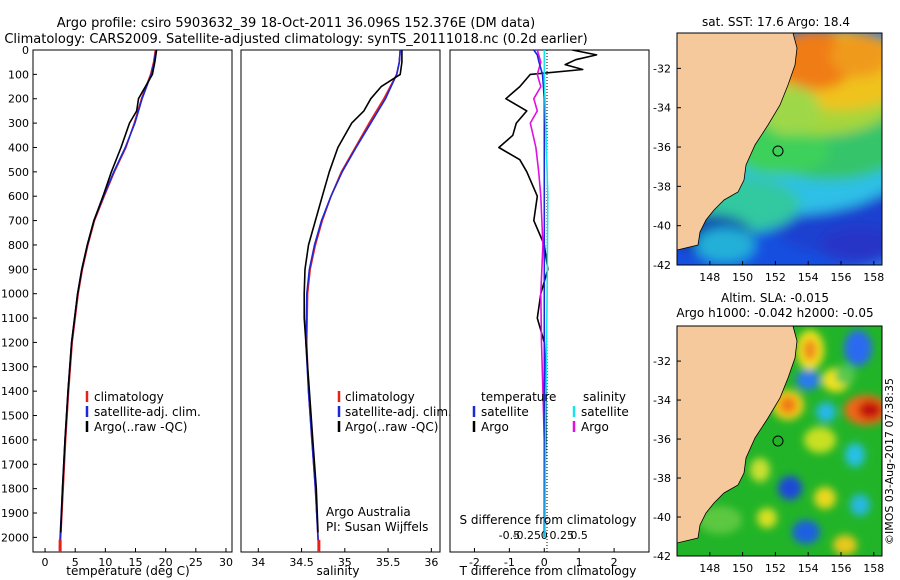 The width and height of the screenshot is (900, 580). I want to click on depth-tick-label: 1100, so click(15, 318).